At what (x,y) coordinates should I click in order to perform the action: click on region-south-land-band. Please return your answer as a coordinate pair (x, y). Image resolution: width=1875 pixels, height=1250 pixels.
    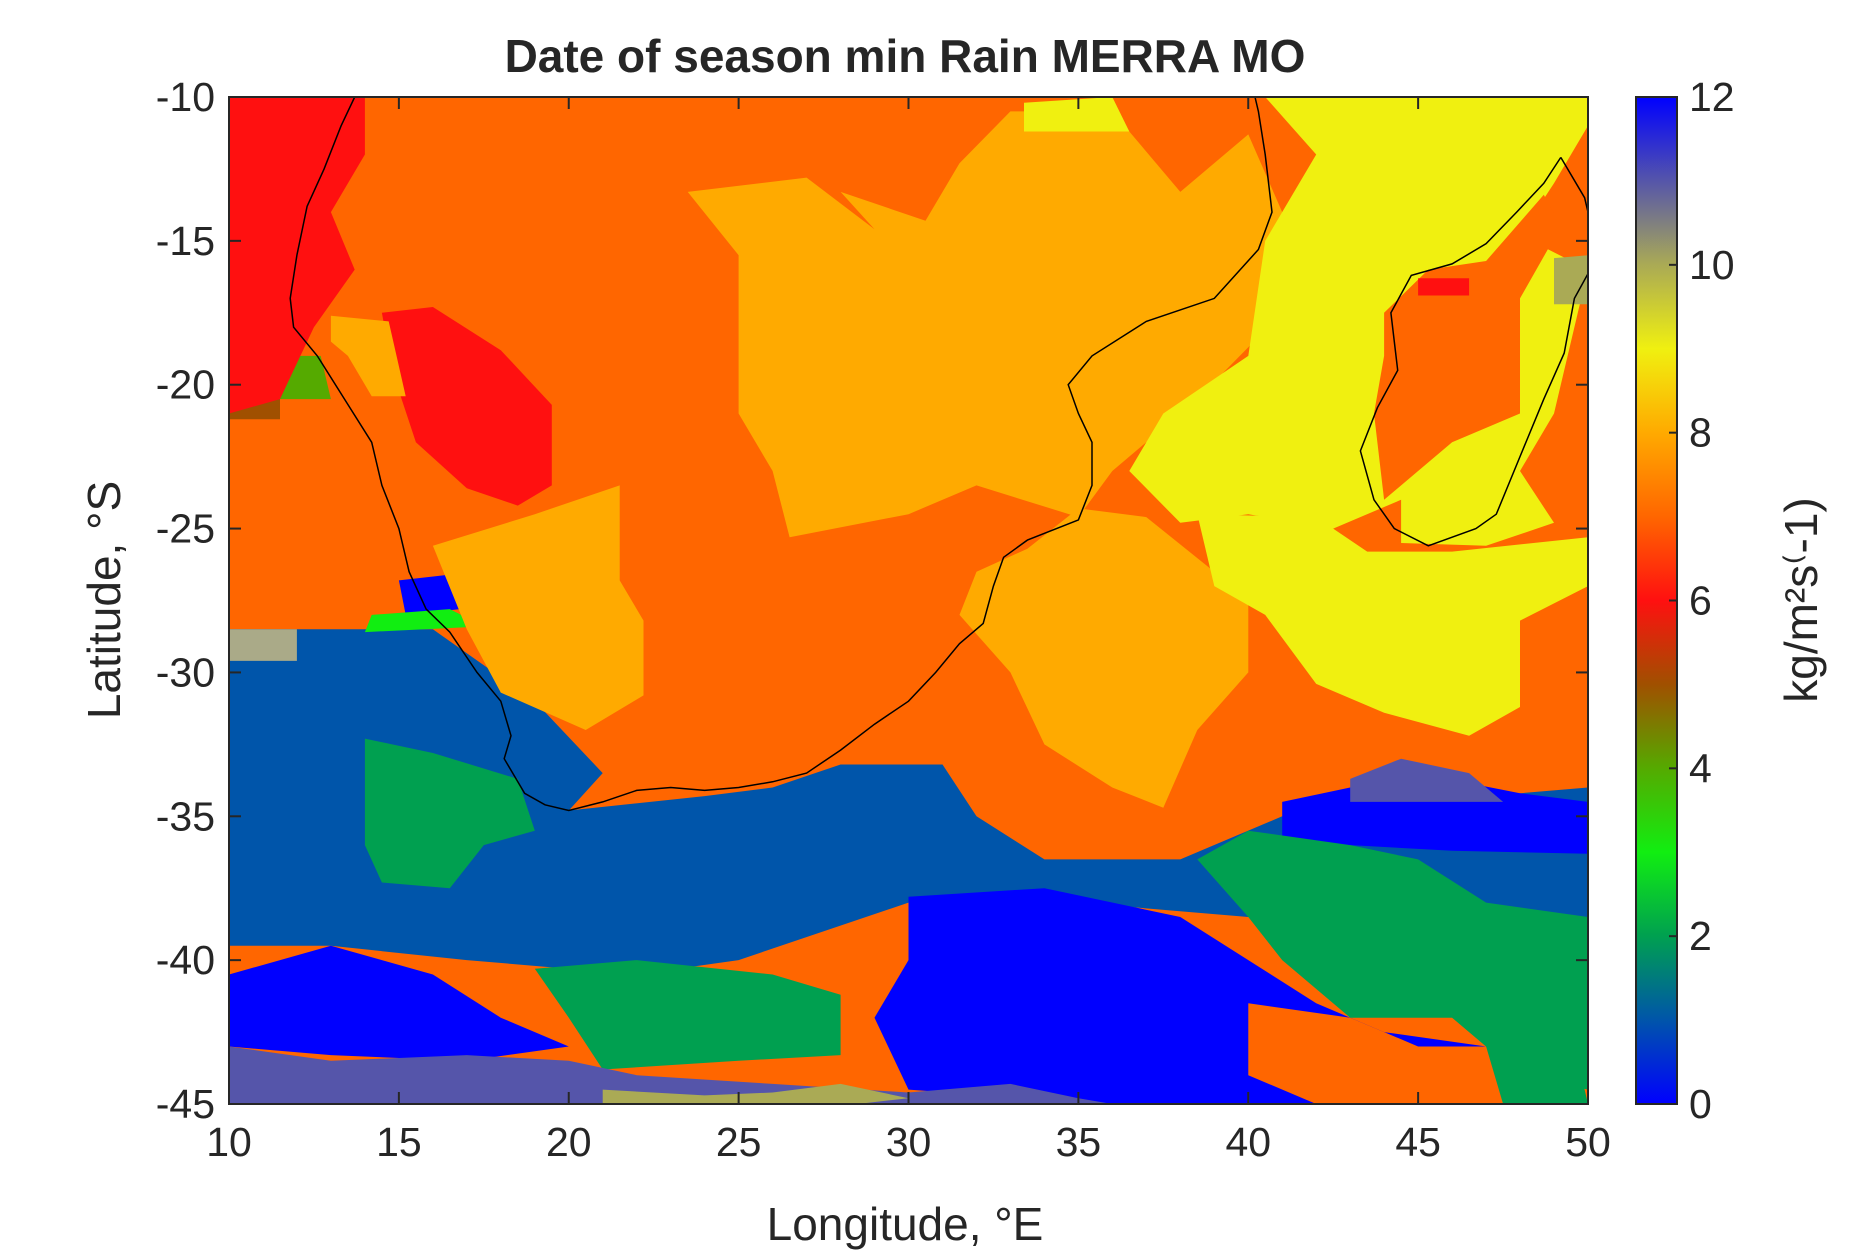
    Looking at the image, I should click on (399, 1003).